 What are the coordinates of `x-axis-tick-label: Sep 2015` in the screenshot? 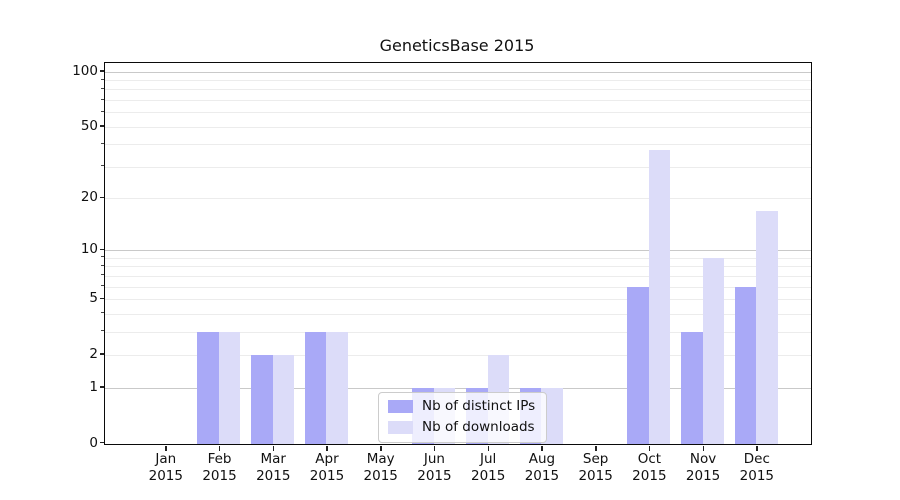 It's located at (596, 467).